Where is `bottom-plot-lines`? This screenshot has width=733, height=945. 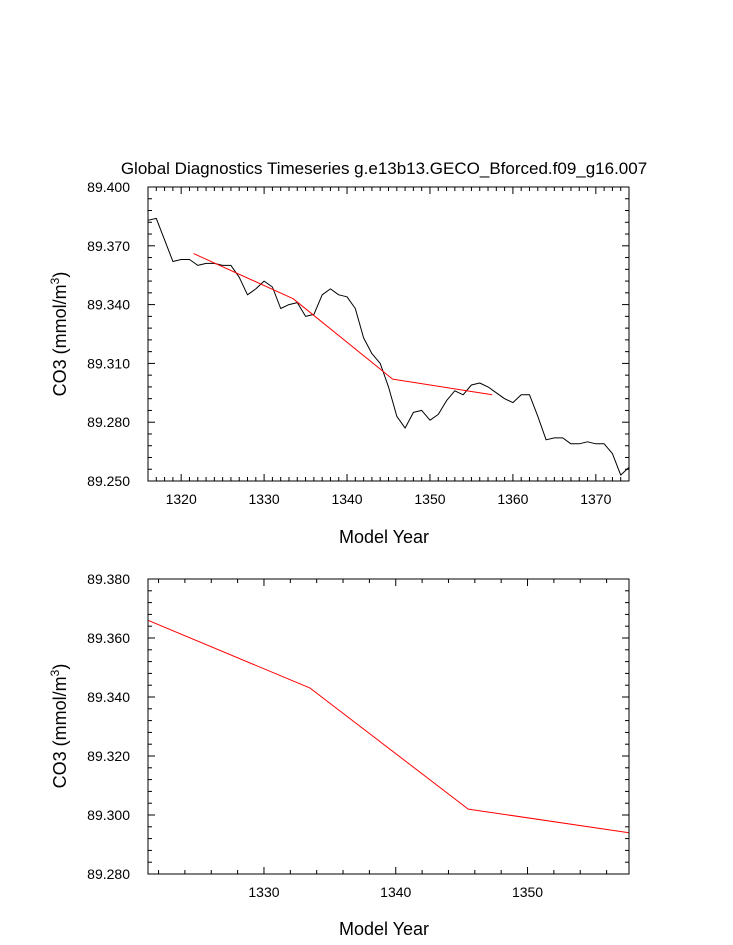
bottom-plot-lines is located at coordinates (388, 726).